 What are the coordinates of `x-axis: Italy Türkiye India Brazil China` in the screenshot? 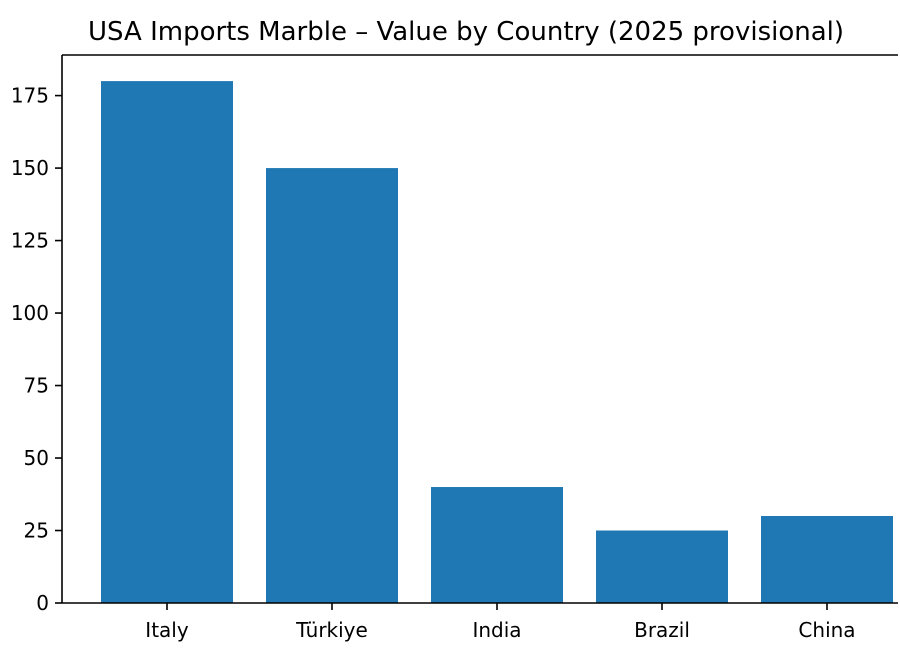 It's located at (500, 622).